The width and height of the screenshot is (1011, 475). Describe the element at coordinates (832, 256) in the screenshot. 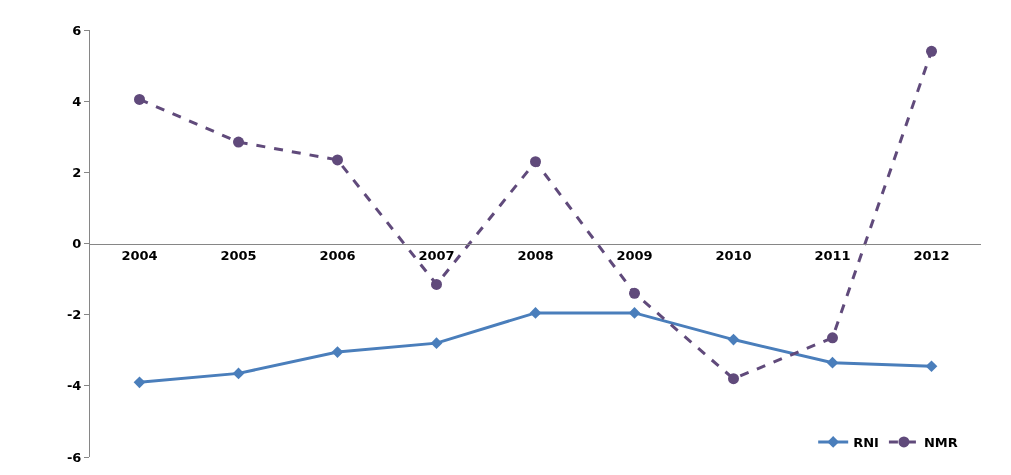

I see `x-tick-label: 2011` at that location.